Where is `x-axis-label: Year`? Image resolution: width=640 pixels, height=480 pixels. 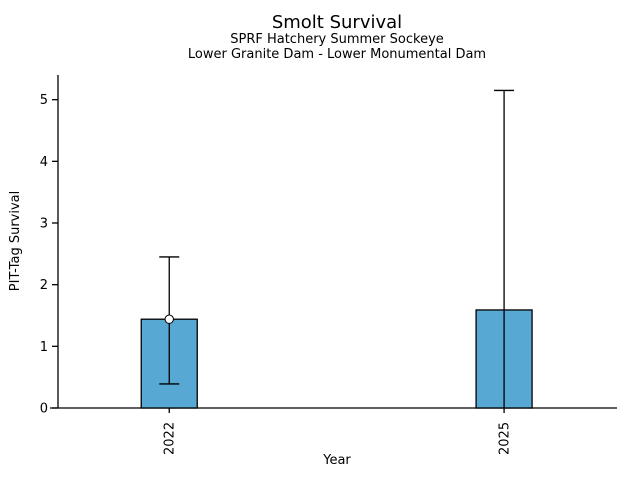 x-axis-label: Year is located at coordinates (336, 460).